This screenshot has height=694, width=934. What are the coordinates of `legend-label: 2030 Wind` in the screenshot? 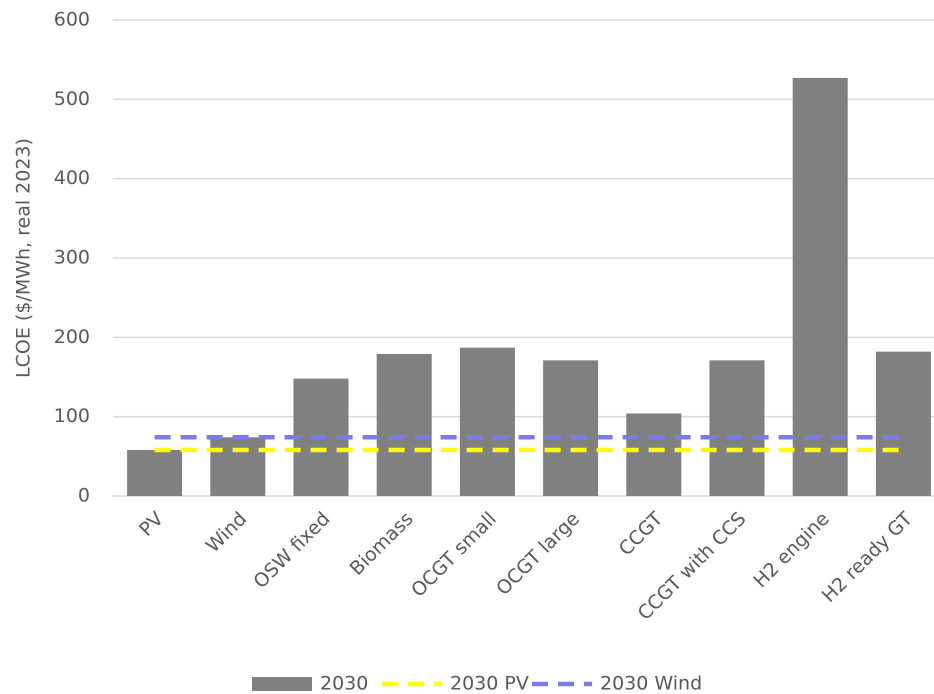 It's located at (651, 683).